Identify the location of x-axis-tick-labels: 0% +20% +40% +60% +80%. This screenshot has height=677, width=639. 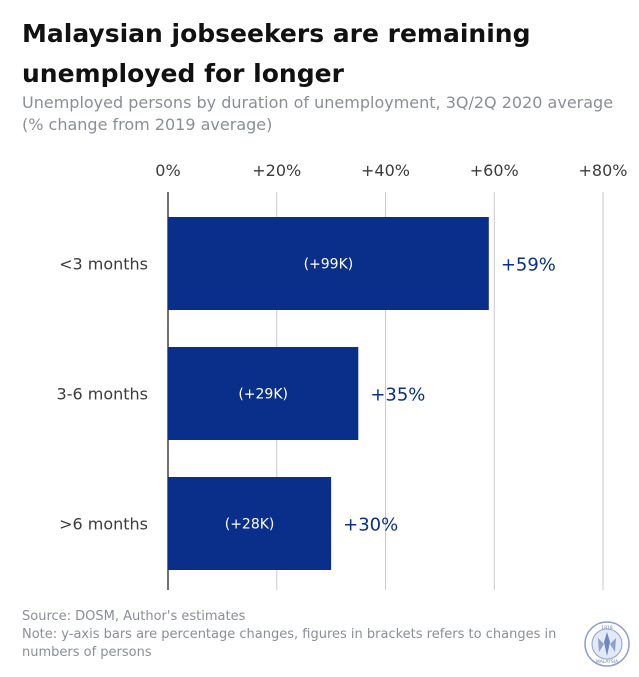
(391, 170).